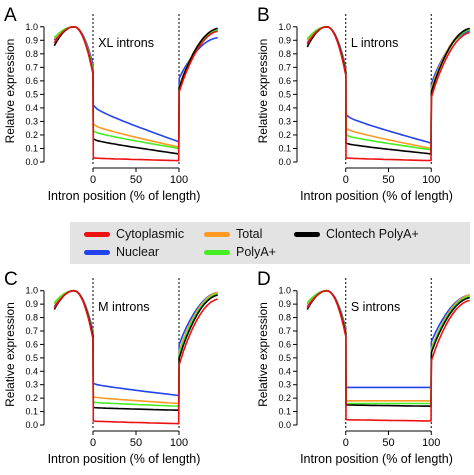 This screenshot has height=475, width=474. I want to click on legend-label: PolyA+, so click(256, 252).